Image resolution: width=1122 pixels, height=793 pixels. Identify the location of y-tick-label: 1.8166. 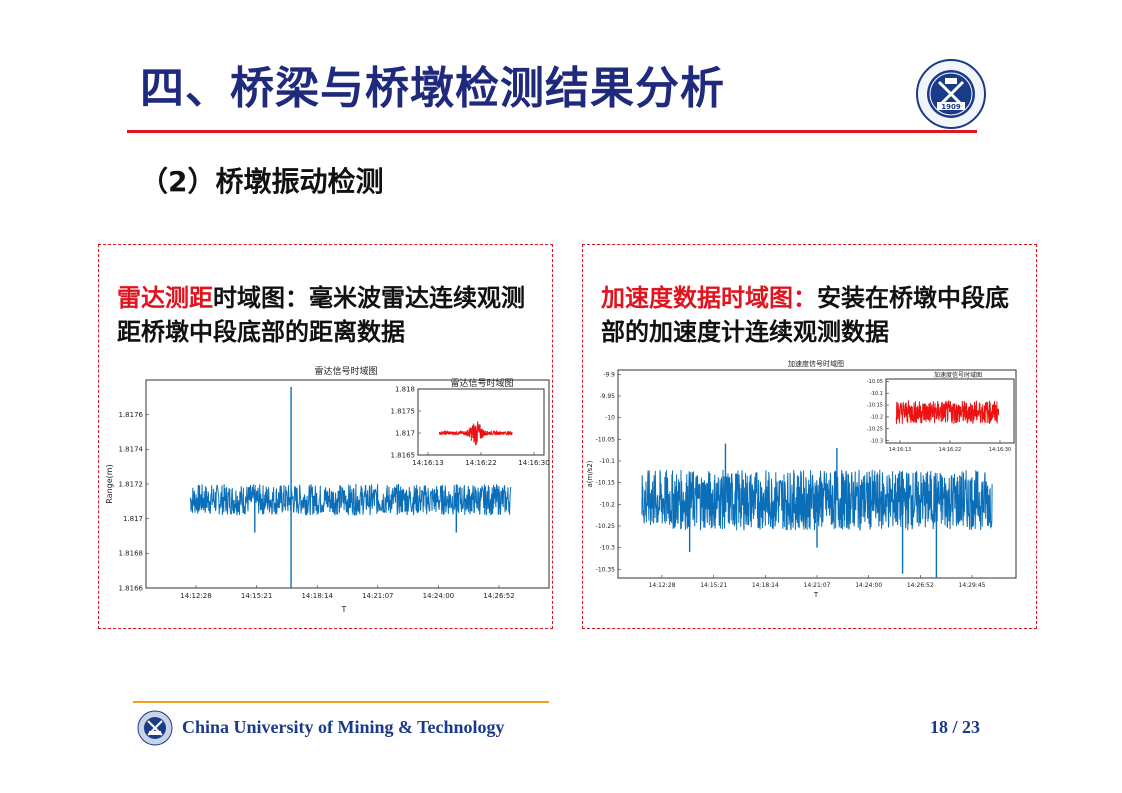
(131, 588).